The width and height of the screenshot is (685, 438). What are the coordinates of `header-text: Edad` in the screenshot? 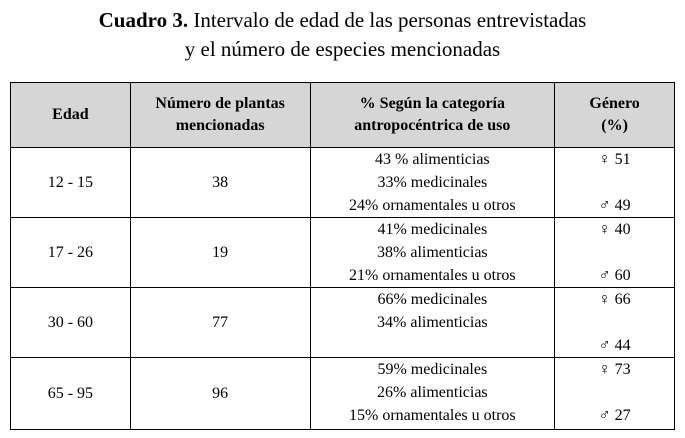 It's located at (70, 114).